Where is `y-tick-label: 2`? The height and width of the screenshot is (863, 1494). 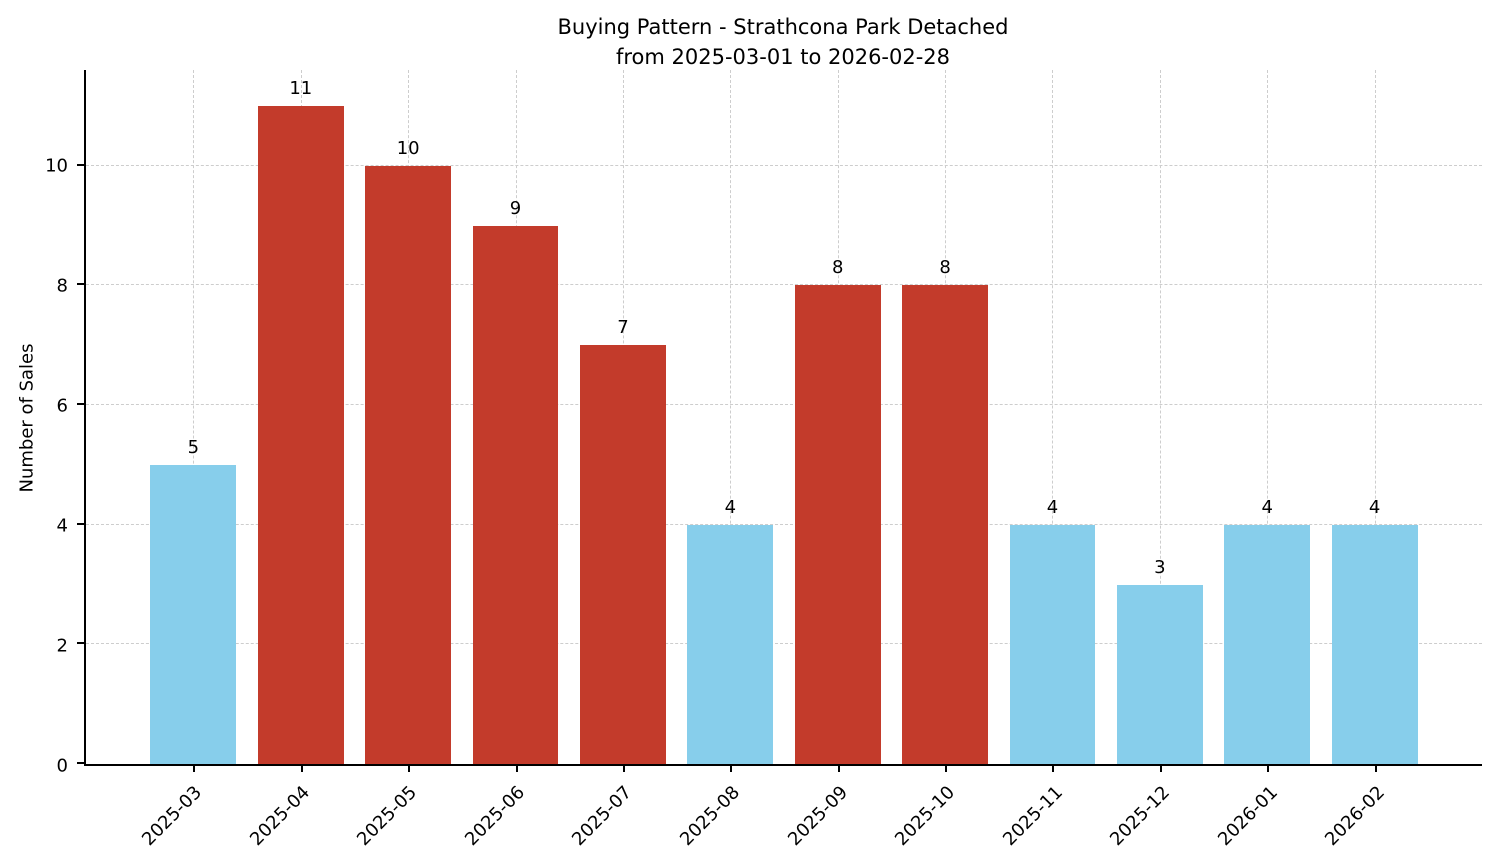
y-tick-label: 2 is located at coordinates (62, 646).